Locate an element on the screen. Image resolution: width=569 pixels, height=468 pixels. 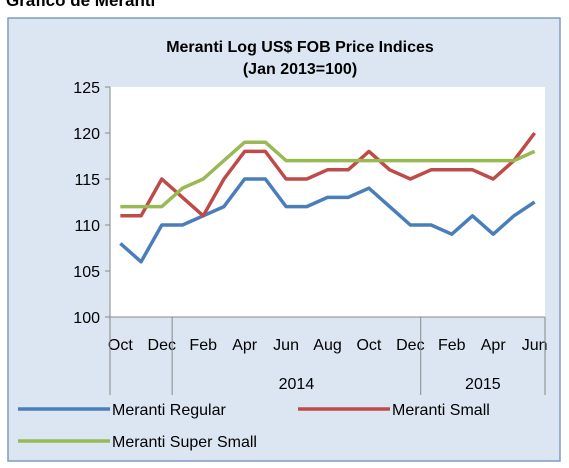
legend-label: Meranti Small is located at coordinates (441, 410).